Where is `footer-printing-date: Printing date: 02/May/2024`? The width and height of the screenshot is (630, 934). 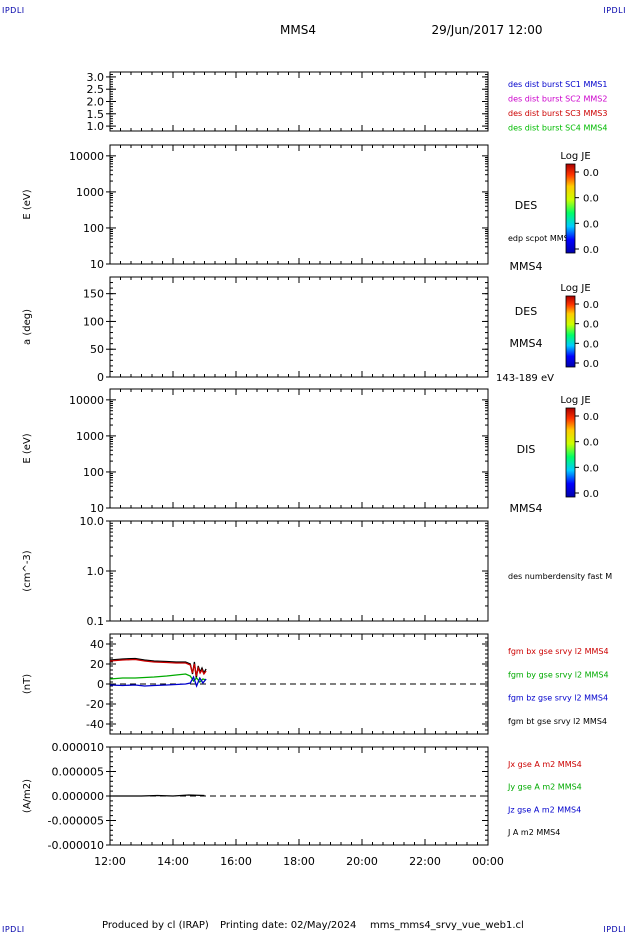 footer-printing-date: Printing date: 02/May/2024 is located at coordinates (288, 925).